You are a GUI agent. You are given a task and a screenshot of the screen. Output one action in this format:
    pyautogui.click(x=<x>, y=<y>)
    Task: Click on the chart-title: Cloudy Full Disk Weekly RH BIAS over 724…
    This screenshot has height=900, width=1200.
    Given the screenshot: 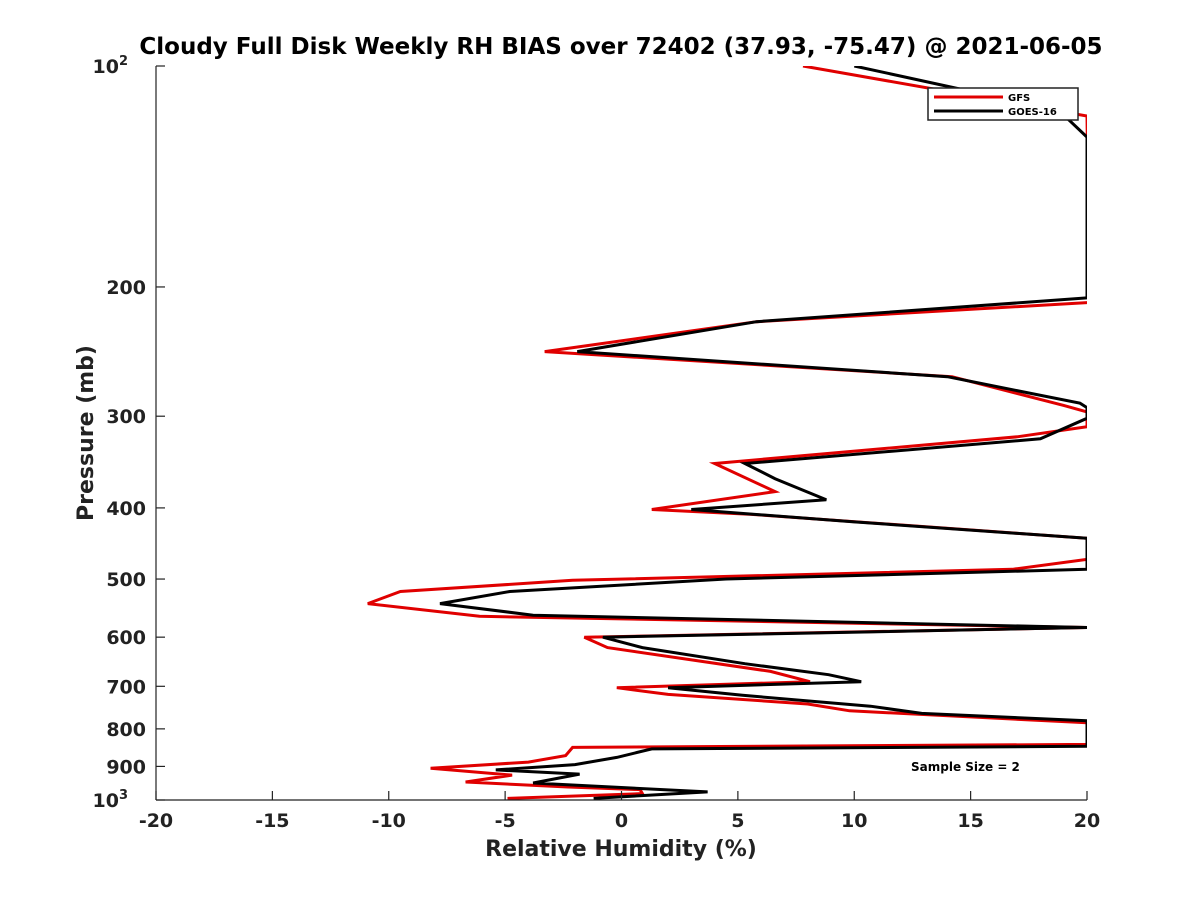 What is the action you would take?
    pyautogui.click(x=620, y=47)
    